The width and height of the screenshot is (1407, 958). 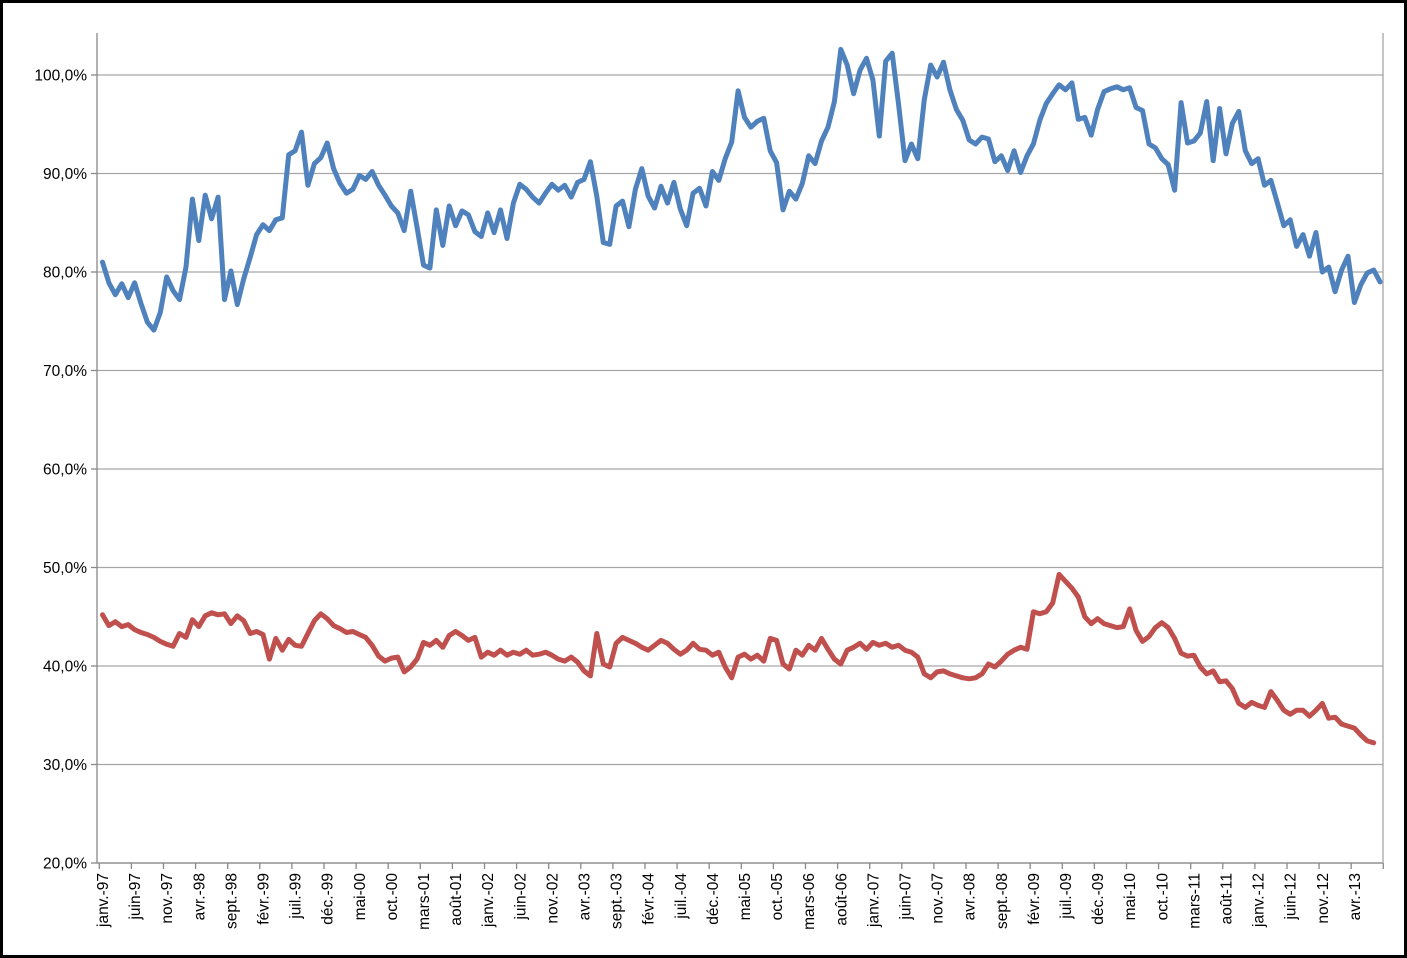 What do you see at coordinates (199, 896) in the screenshot?
I see `x-axis-tick-label: avr.-98` at bounding box center [199, 896].